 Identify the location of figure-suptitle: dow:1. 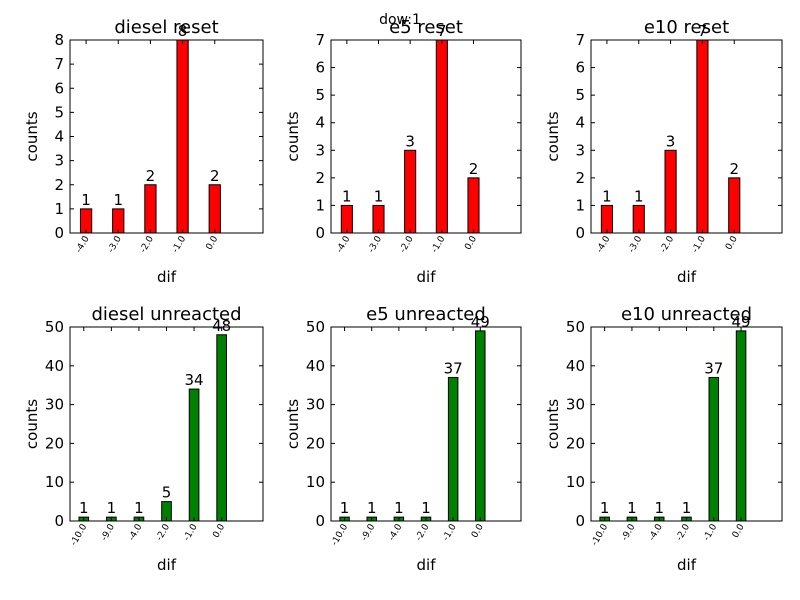
(400, 20).